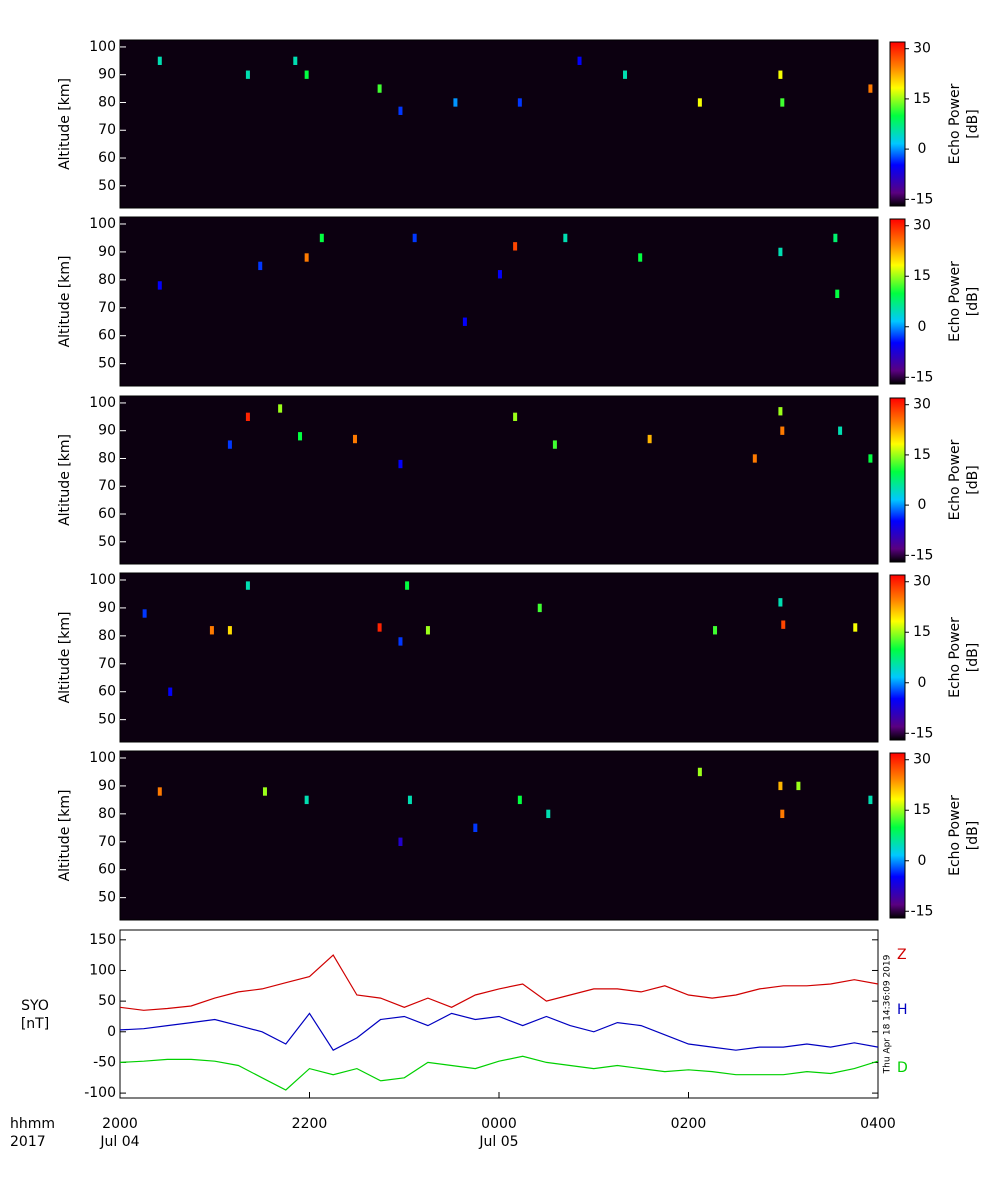 This screenshot has height=1200, width=1000. Describe the element at coordinates (888, 1014) in the screenshot. I see `timestamp: Thu Apr 18 14:36:09 2019` at that location.